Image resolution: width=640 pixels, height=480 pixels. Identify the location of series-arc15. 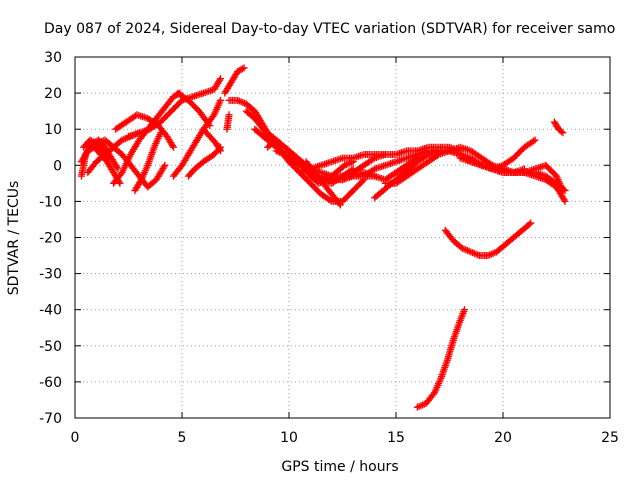
(234, 80).